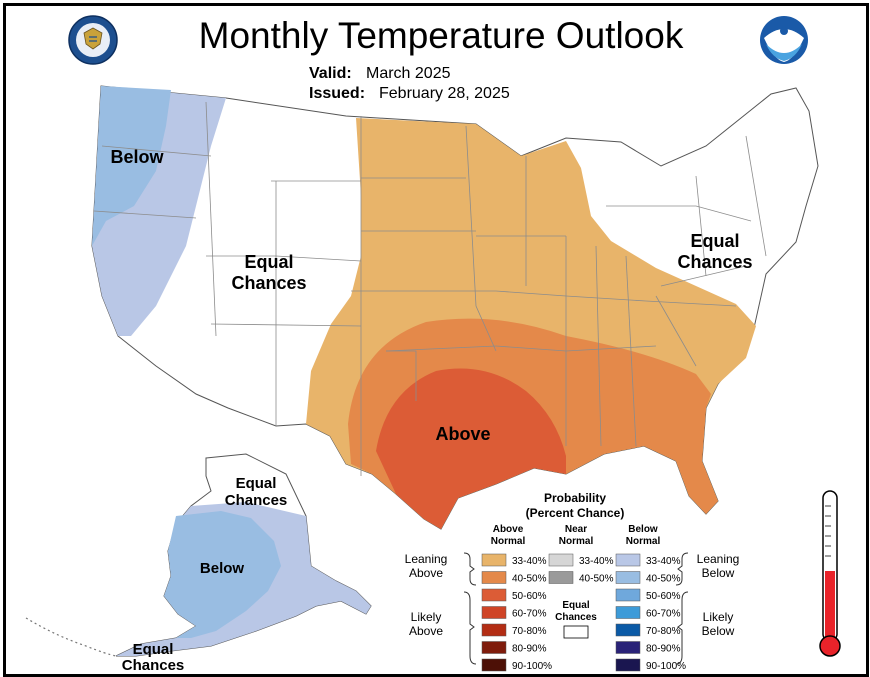  What do you see at coordinates (268, 283) in the screenshot?
I see `region-label-equal-west-2: Chances` at bounding box center [268, 283].